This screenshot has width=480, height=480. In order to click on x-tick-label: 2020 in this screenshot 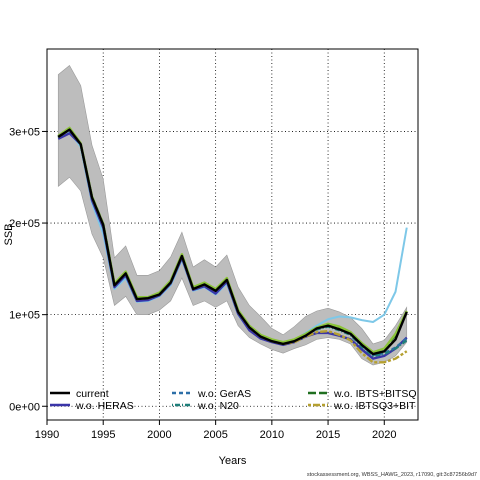, I will do `click(384, 435)`.